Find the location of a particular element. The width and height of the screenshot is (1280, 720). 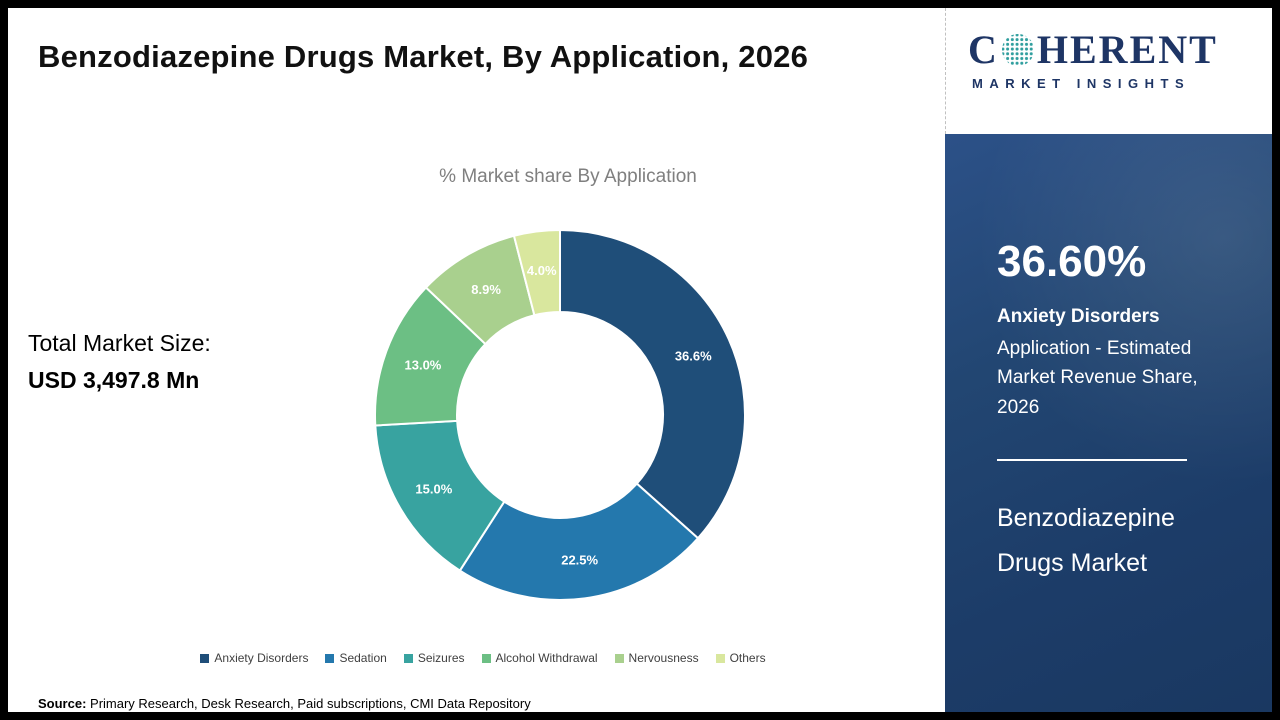

legend-item-others: Others is located at coordinates (740, 658).